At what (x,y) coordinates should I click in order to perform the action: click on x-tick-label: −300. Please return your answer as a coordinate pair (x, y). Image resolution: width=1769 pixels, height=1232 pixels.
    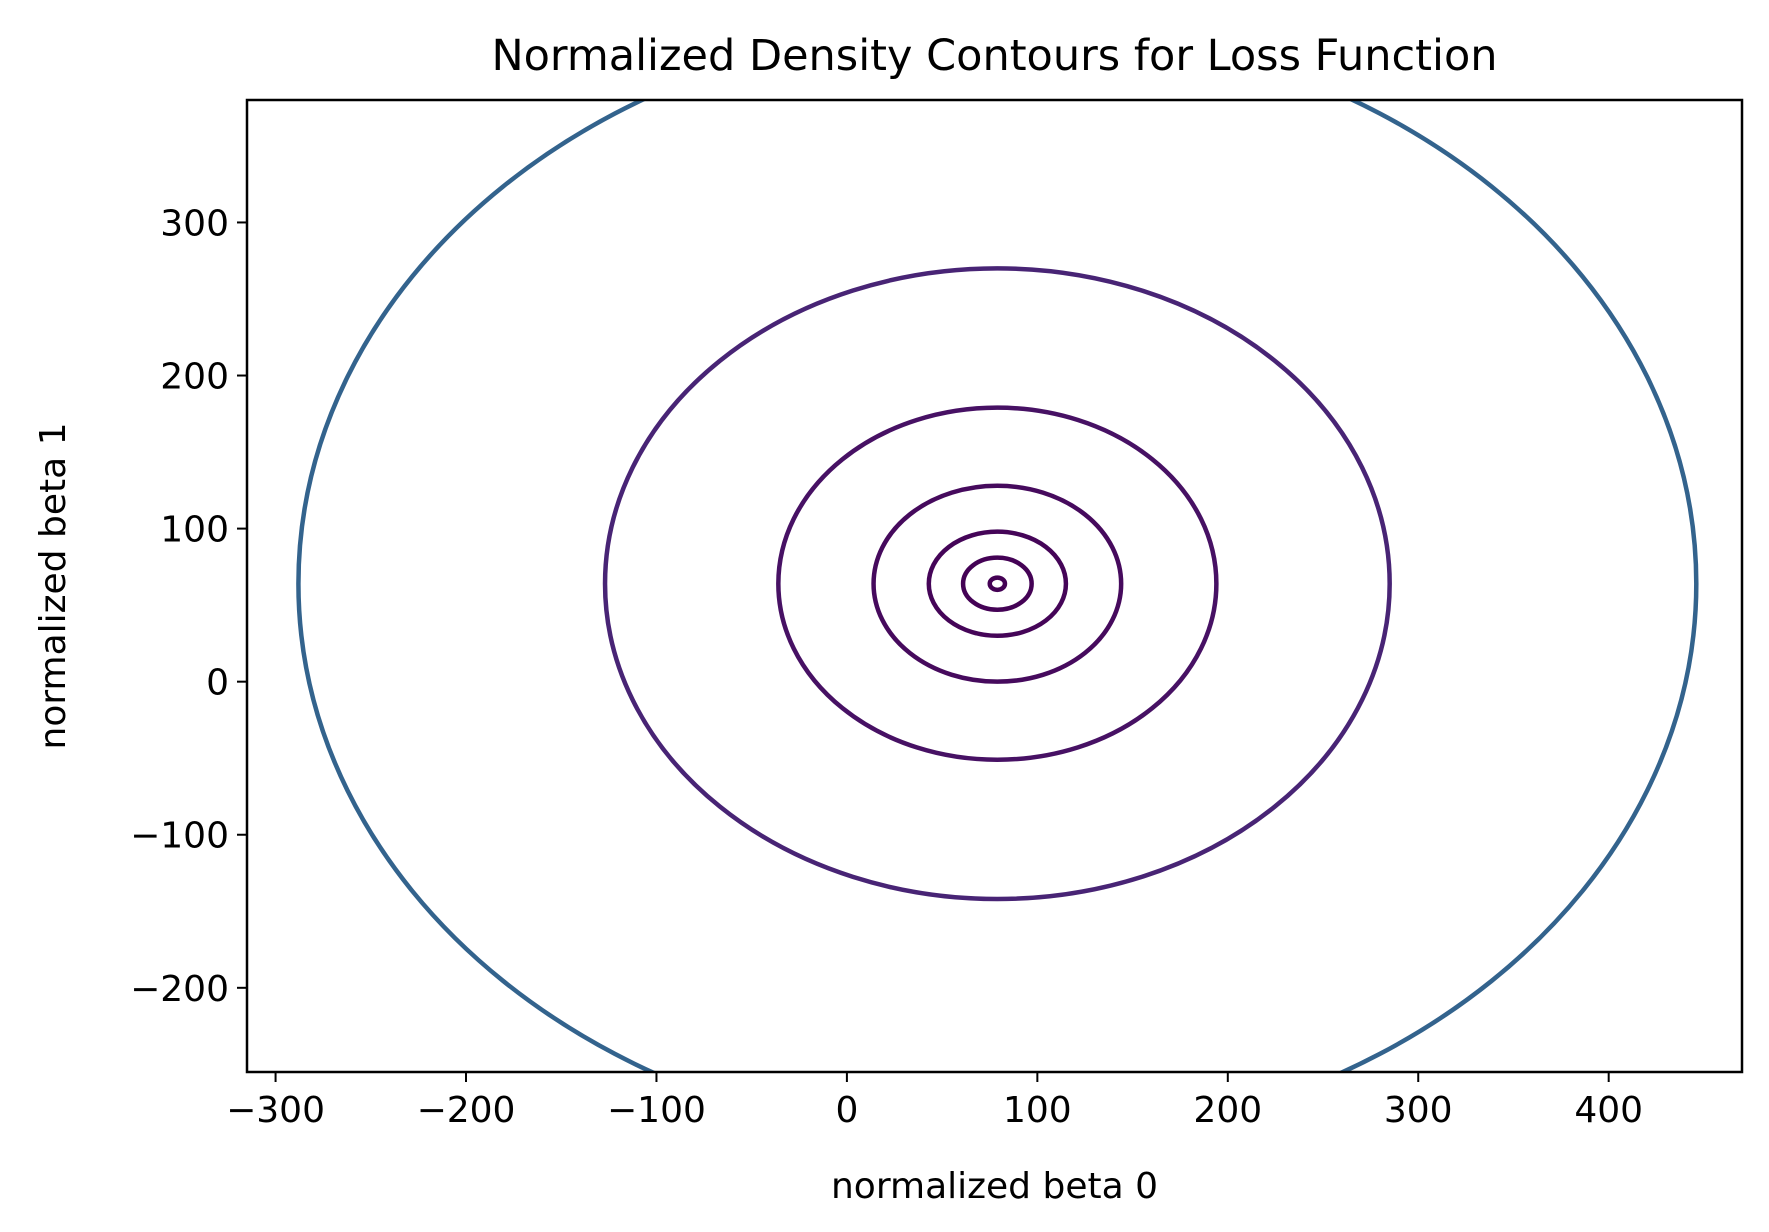
    Looking at the image, I should click on (275, 1110).